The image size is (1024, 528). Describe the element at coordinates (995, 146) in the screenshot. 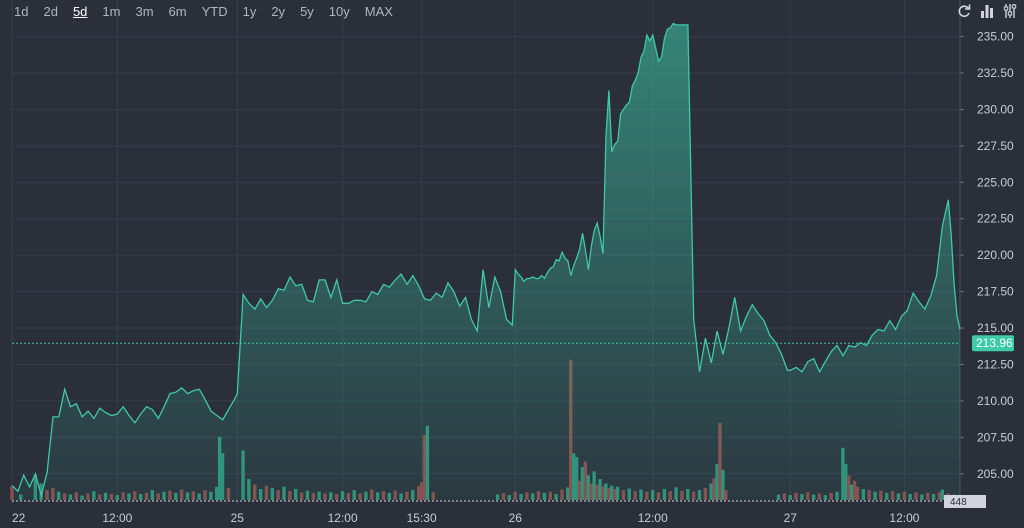

I see `y-tick-label: 227.50` at that location.